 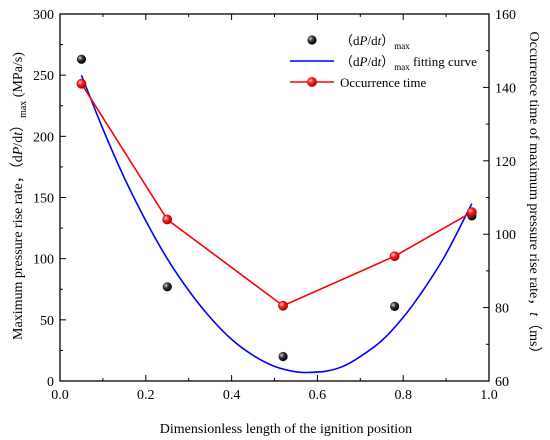 What do you see at coordinates (505, 235) in the screenshot?
I see `y-right-tick-label: 100` at bounding box center [505, 235].